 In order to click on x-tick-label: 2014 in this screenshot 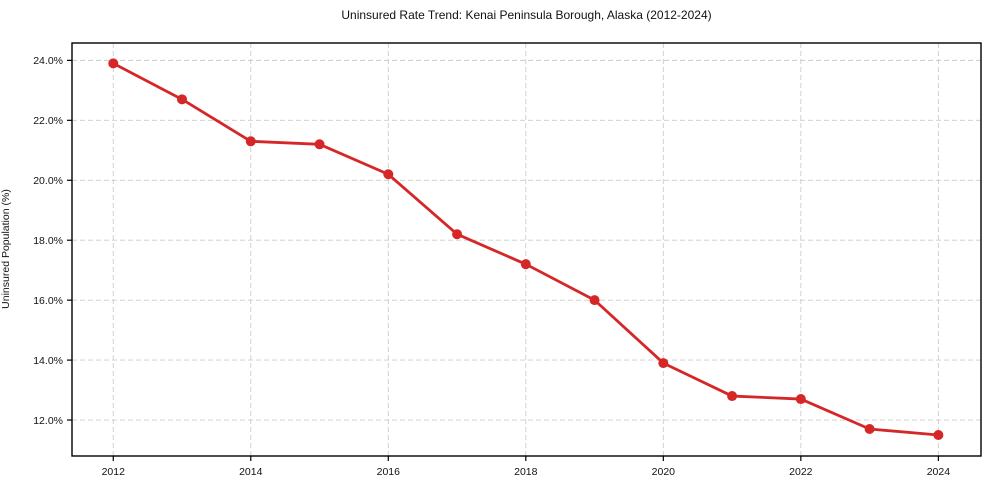, I will do `click(251, 472)`.